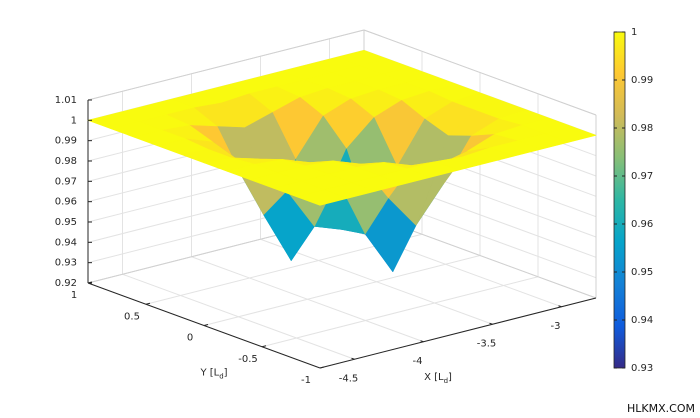 The image size is (700, 418). What do you see at coordinates (74, 120) in the screenshot?
I see `z-tick-label: 1` at bounding box center [74, 120].